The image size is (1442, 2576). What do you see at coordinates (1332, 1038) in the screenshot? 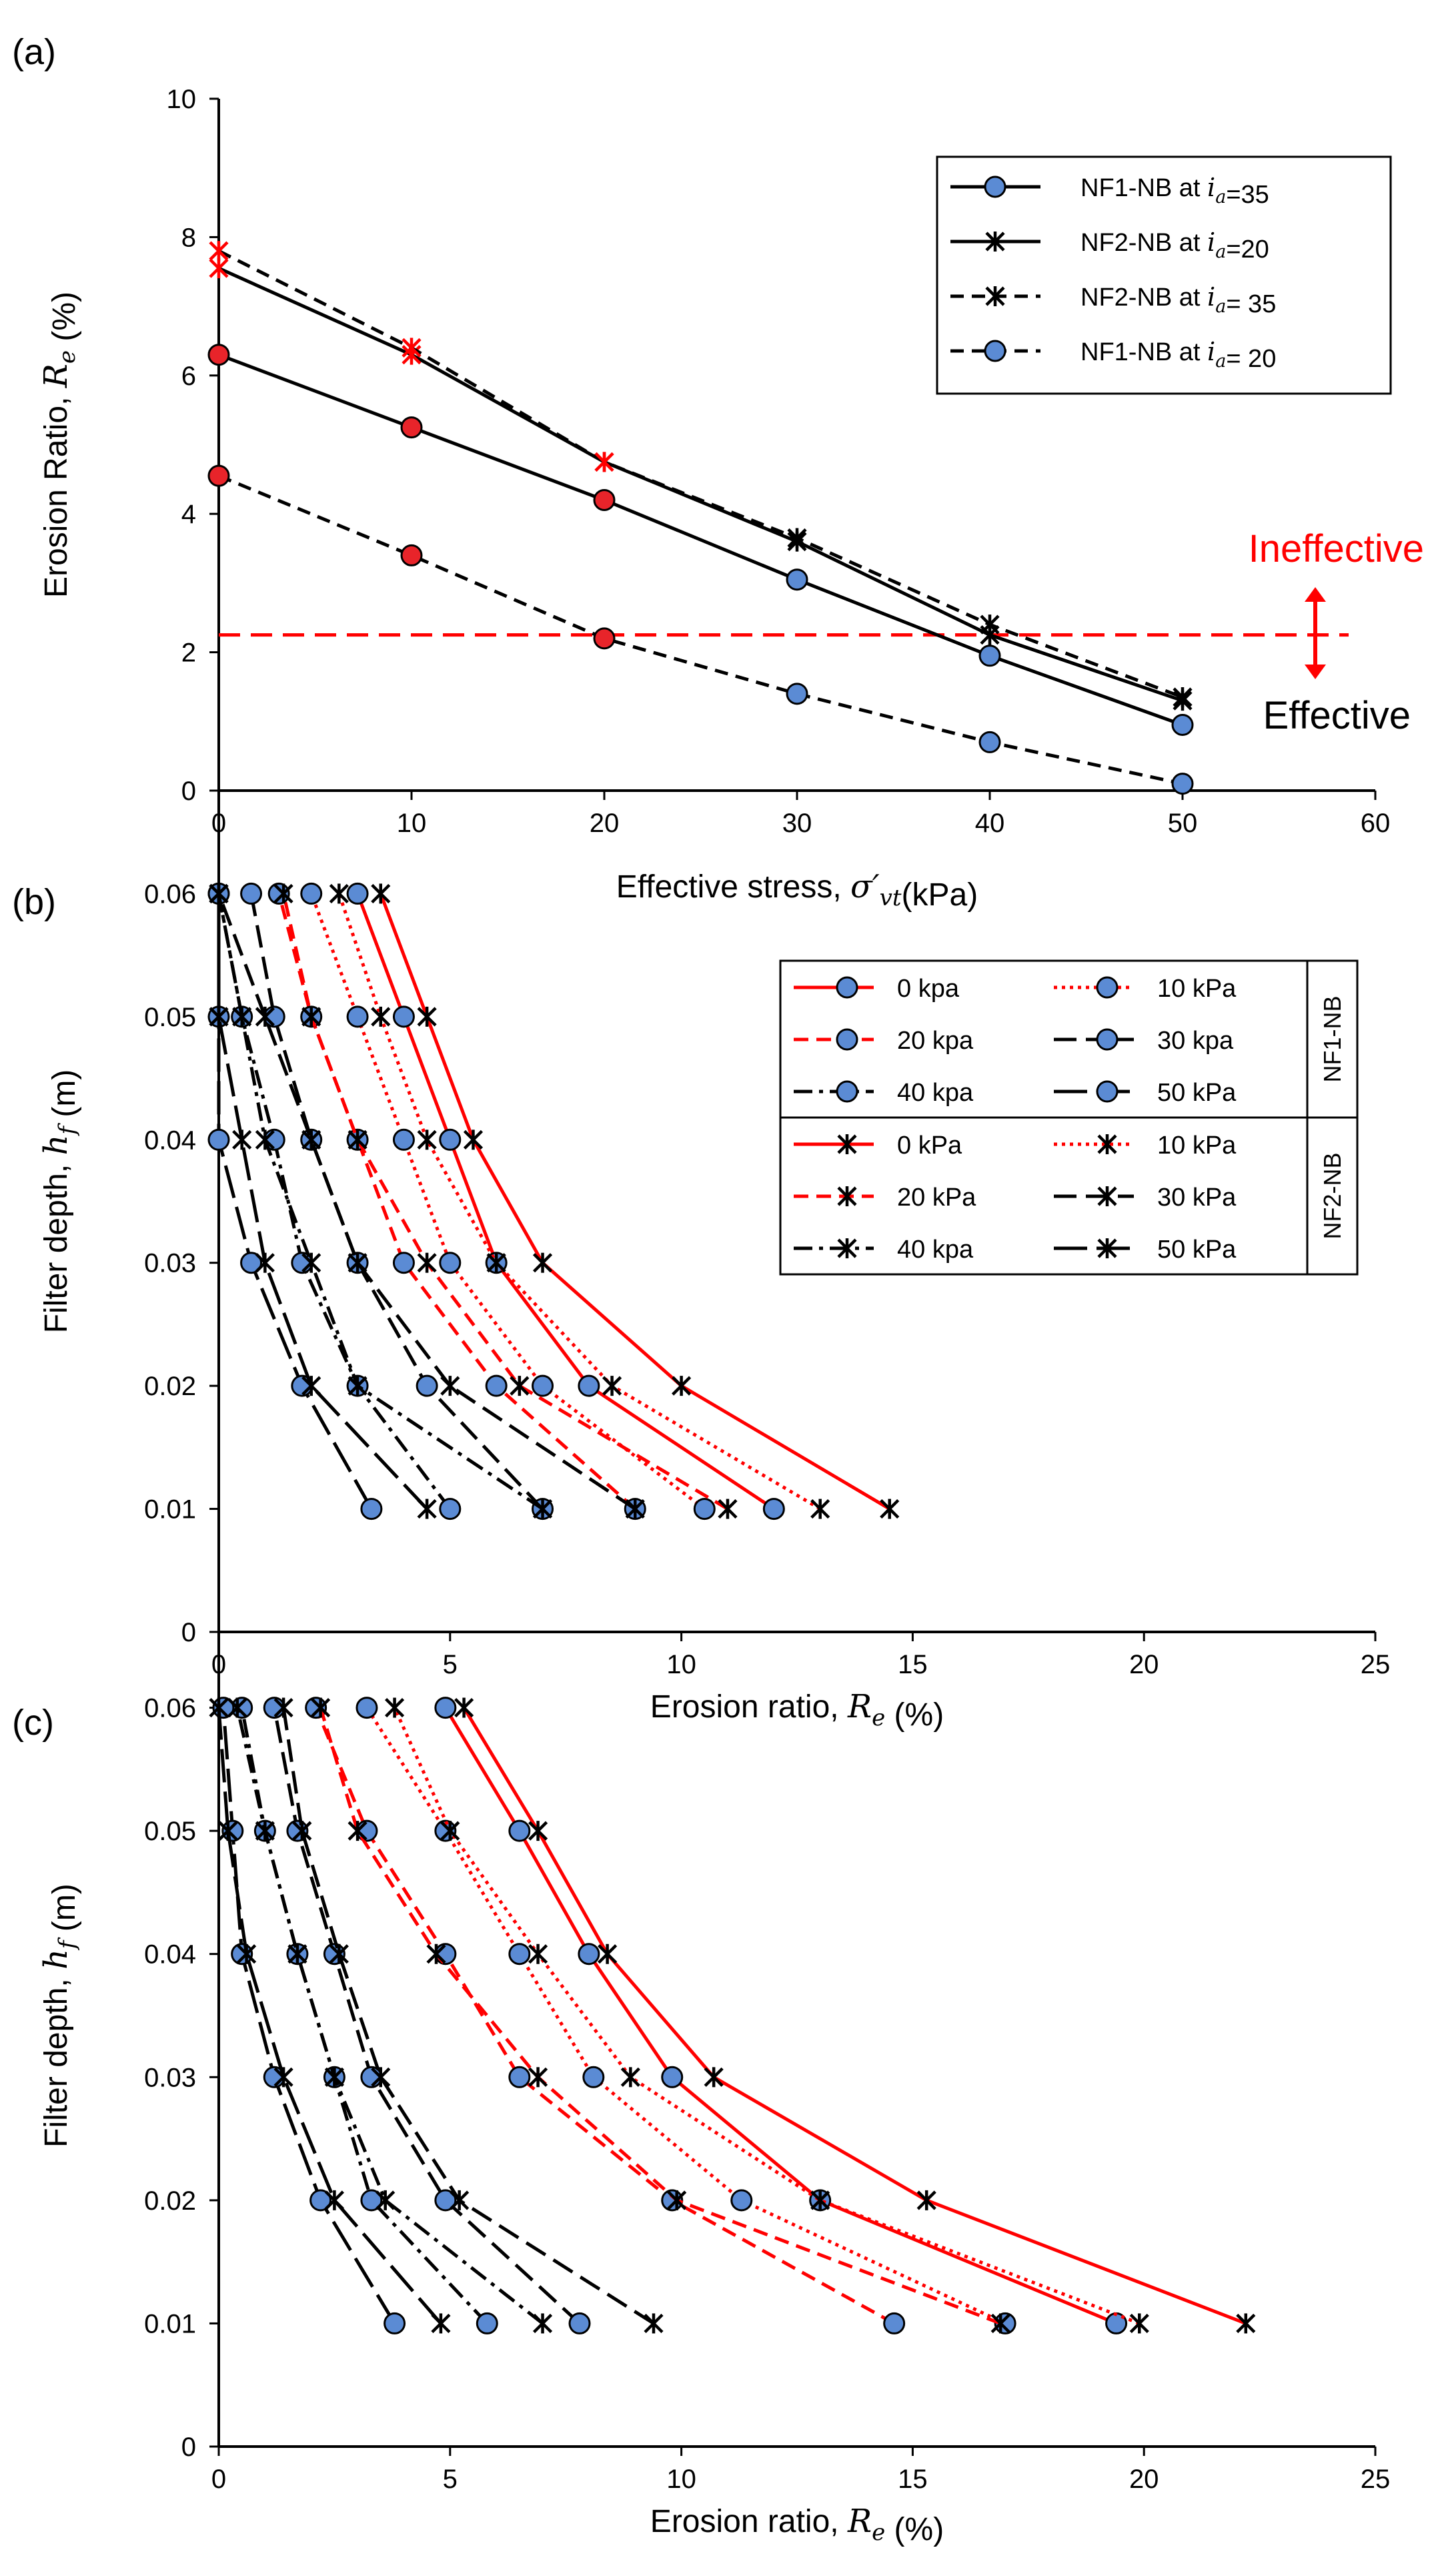
I see `legend-group-label: NF1-NB` at bounding box center [1332, 1038].